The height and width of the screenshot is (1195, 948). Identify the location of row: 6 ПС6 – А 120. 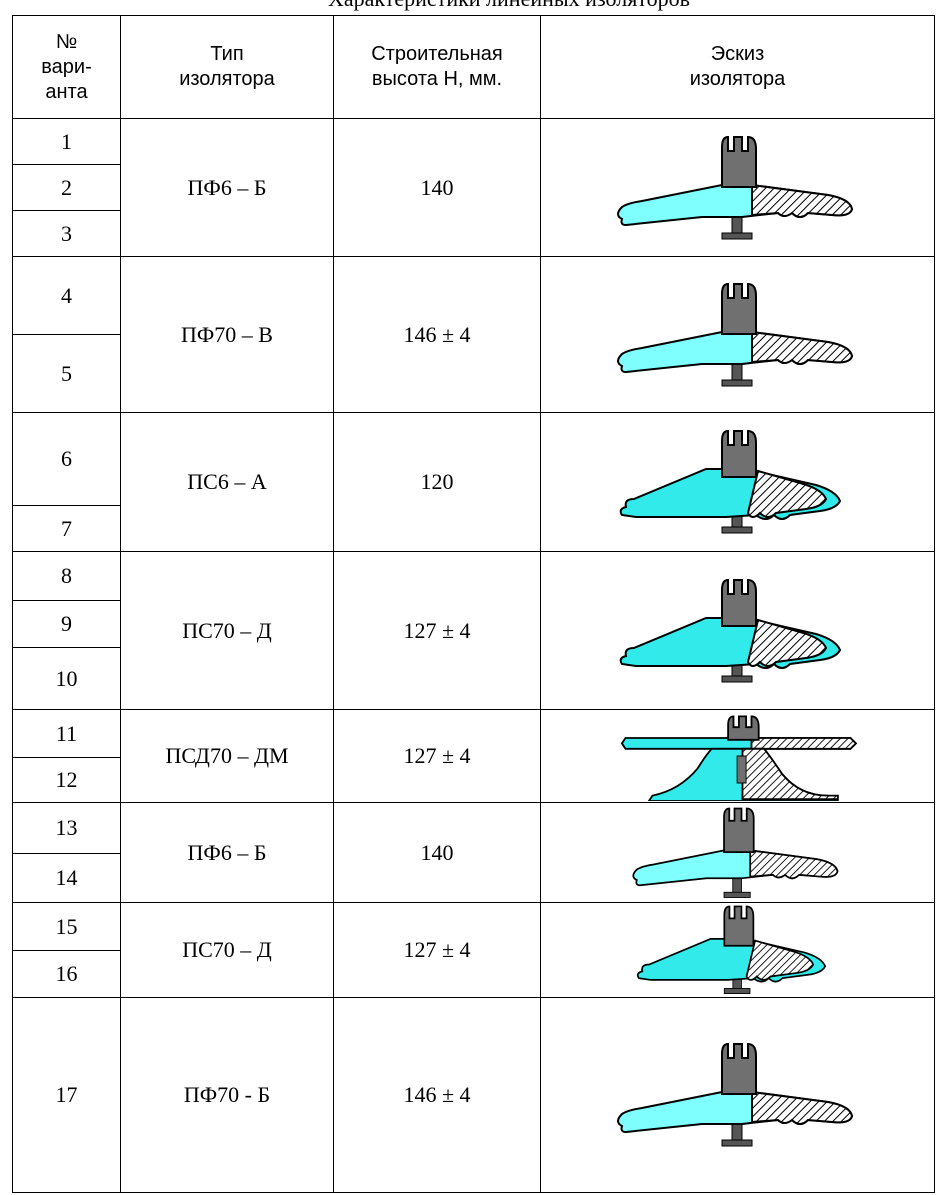
(473, 482).